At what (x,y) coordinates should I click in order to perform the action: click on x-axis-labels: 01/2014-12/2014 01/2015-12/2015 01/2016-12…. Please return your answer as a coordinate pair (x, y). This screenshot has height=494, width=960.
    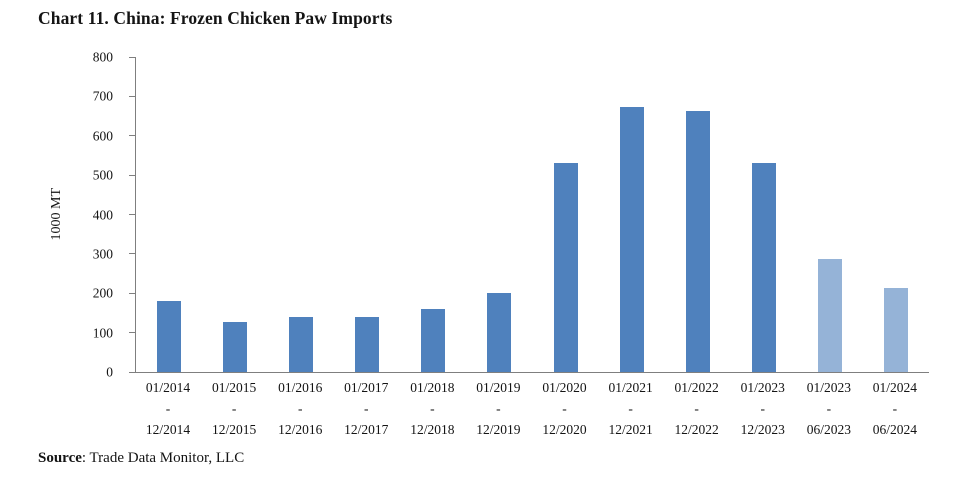
    Looking at the image, I should click on (531, 408).